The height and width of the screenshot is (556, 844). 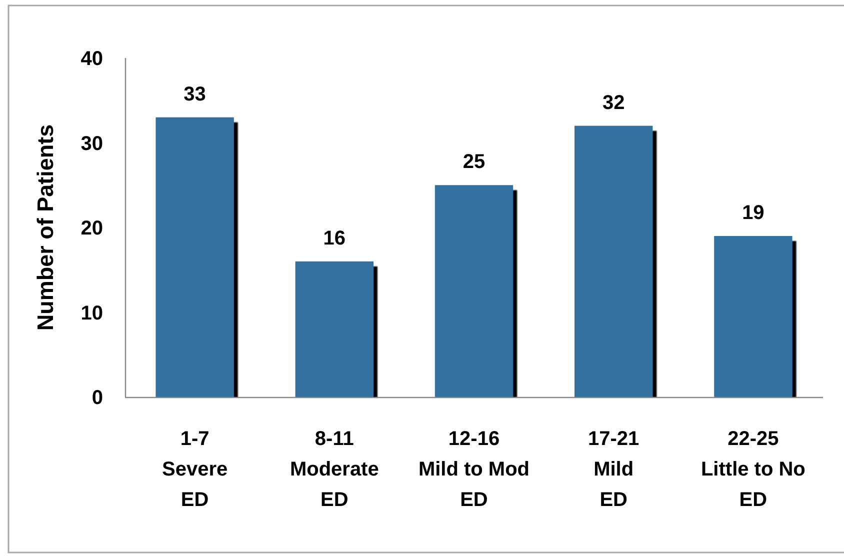 What do you see at coordinates (195, 469) in the screenshot?
I see `x-tick-label: 1-7 Severe ED` at bounding box center [195, 469].